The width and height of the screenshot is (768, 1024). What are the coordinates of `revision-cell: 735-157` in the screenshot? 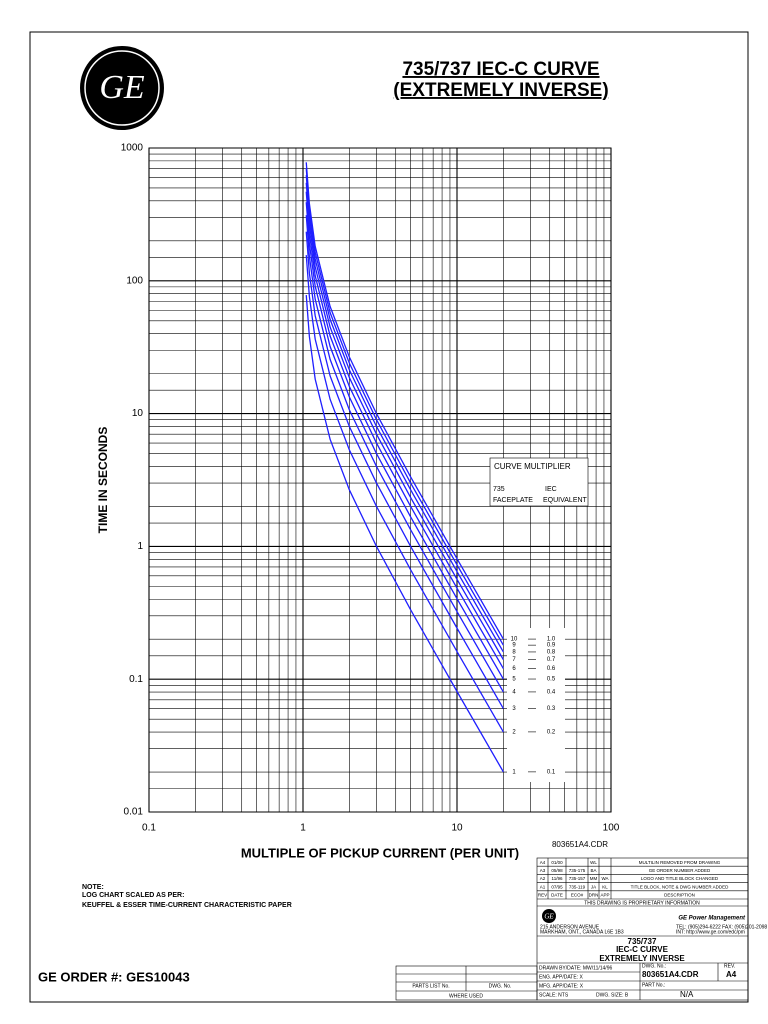 It's located at (577, 878).